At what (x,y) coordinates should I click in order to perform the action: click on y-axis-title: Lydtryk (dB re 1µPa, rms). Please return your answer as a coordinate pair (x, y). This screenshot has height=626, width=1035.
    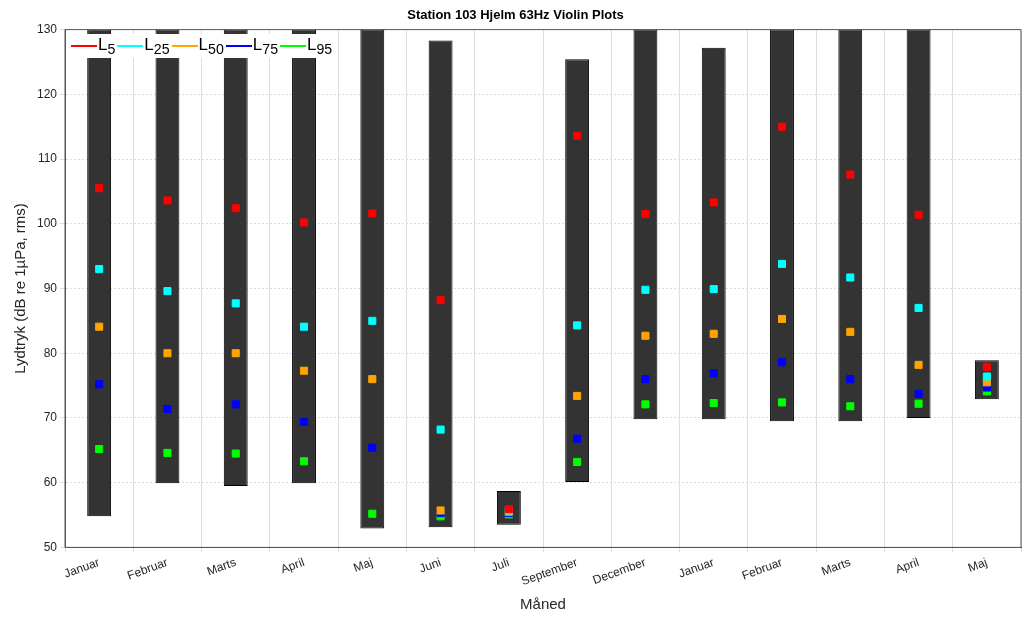
    Looking at the image, I should click on (20, 288).